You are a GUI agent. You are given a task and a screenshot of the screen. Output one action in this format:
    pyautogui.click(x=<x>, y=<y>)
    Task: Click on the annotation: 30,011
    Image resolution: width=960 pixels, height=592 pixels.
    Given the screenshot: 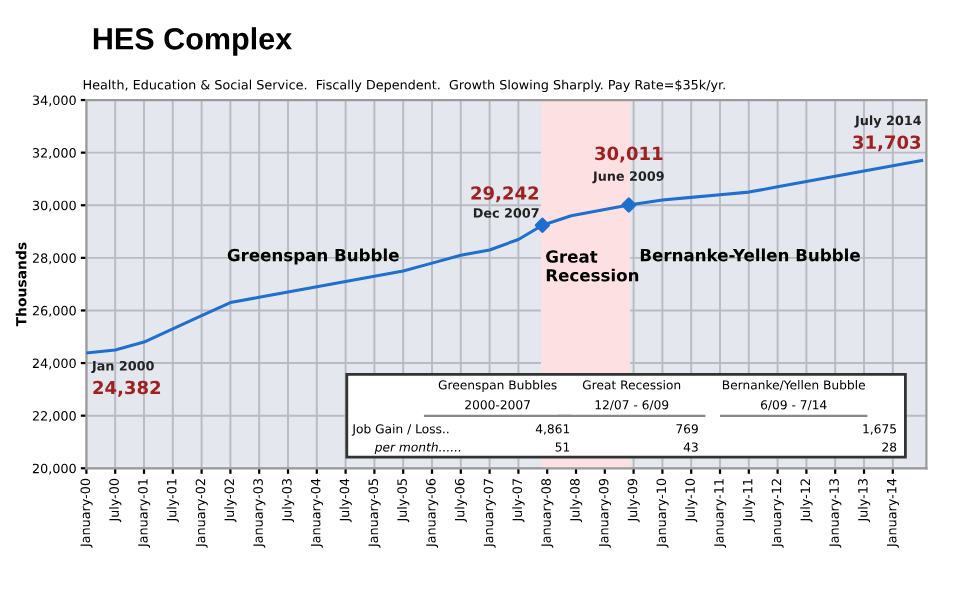 What is the action you would take?
    pyautogui.click(x=629, y=154)
    